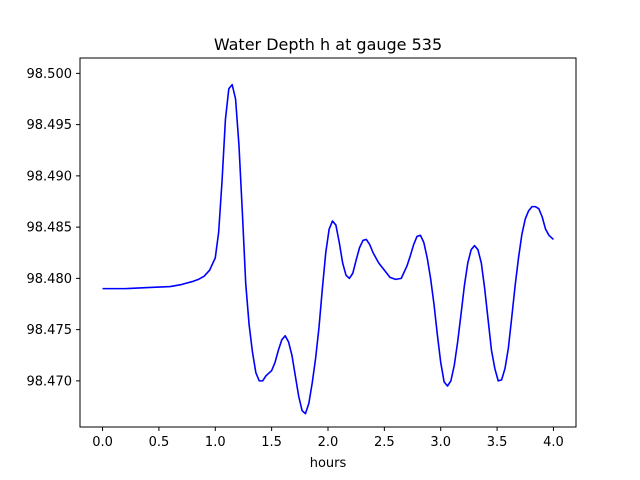  I want to click on x-tick-label: 2.5, so click(384, 442).